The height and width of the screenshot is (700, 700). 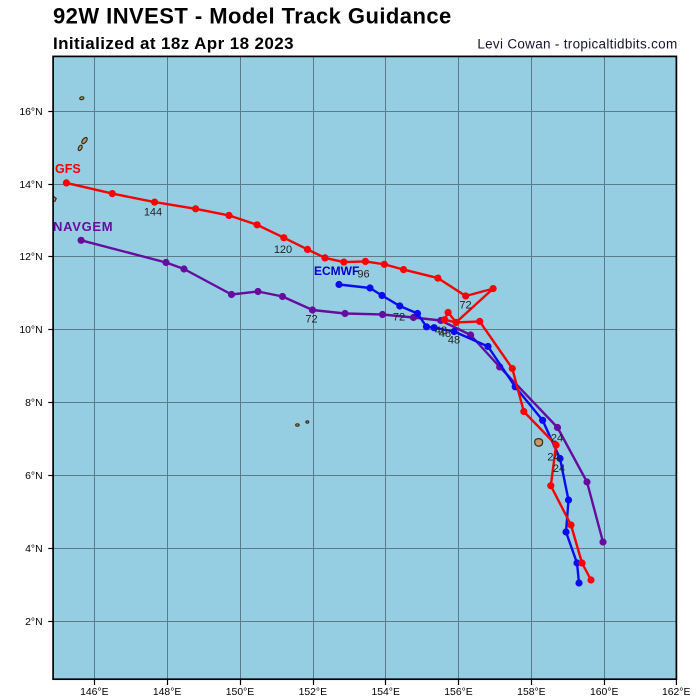 What do you see at coordinates (577, 44) in the screenshot?
I see `svg-text:Levi Cowan - tropicaltidbits.c: Levi Cowan - tropicaltidbits.com` at bounding box center [577, 44].